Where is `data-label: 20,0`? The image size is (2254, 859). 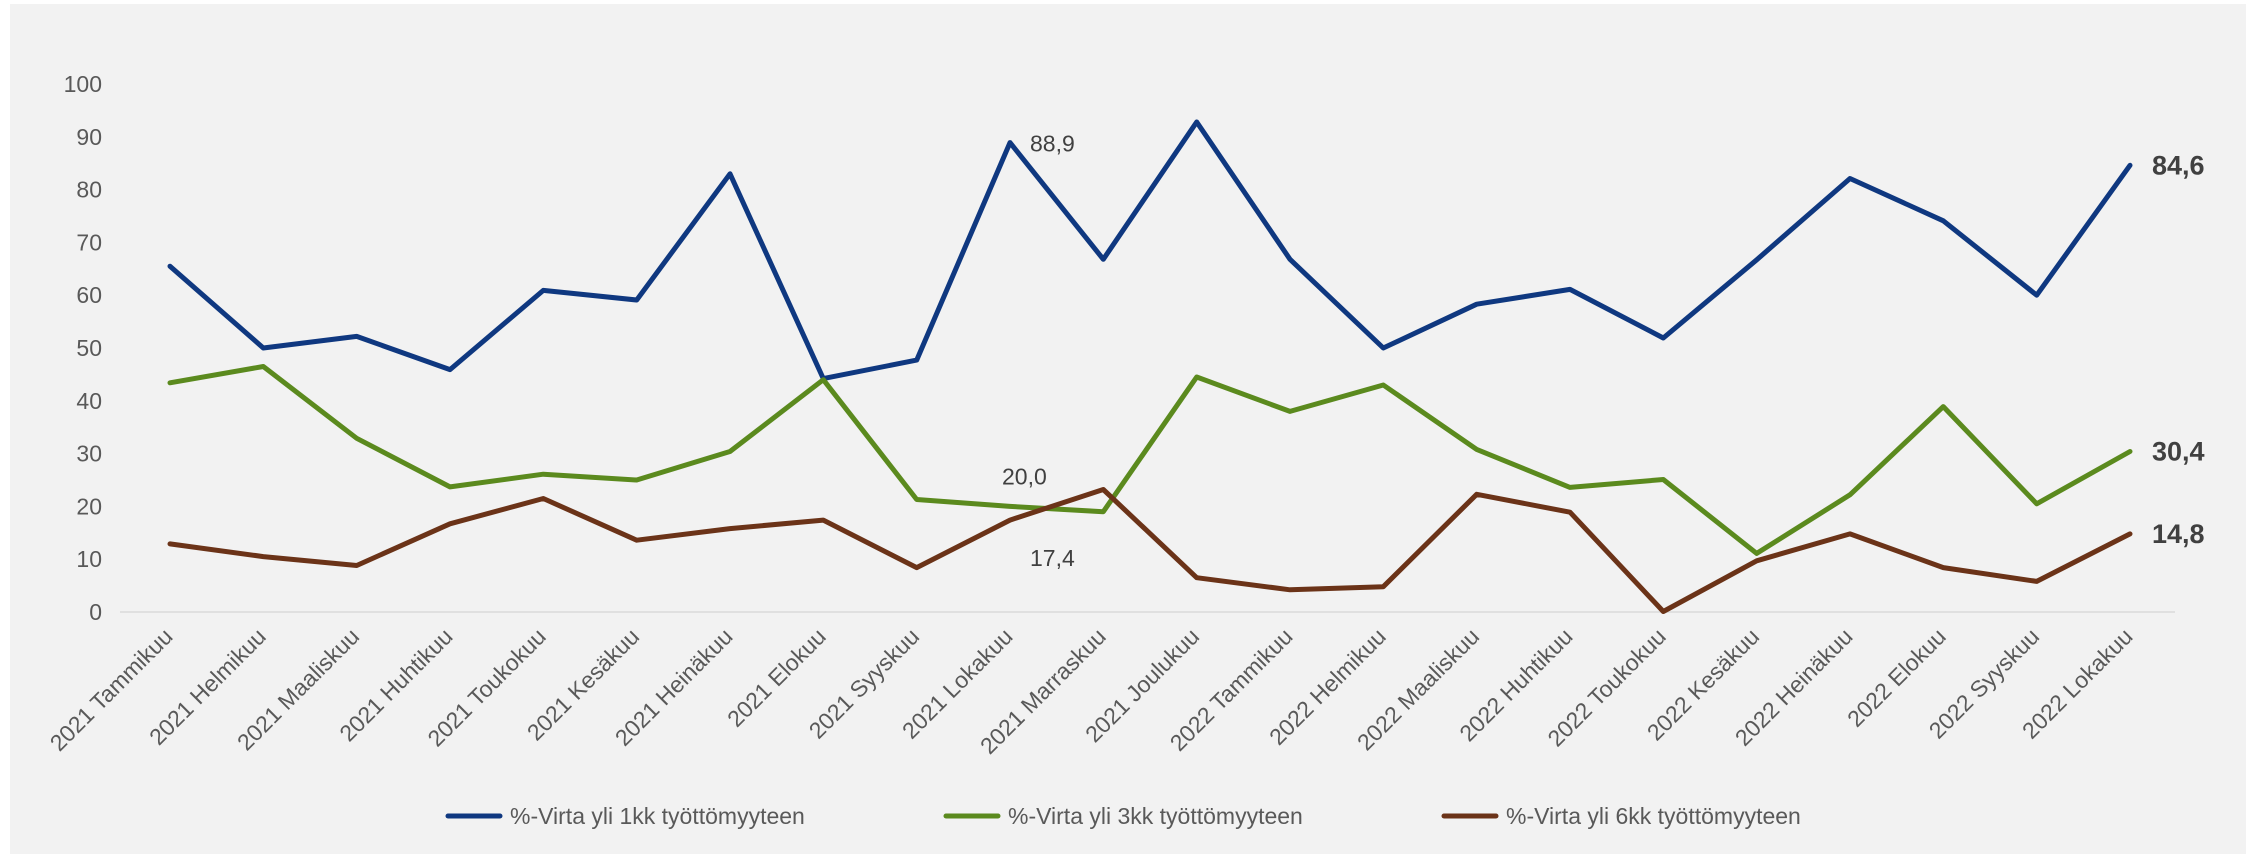
data-label: 20,0 is located at coordinates (1024, 476).